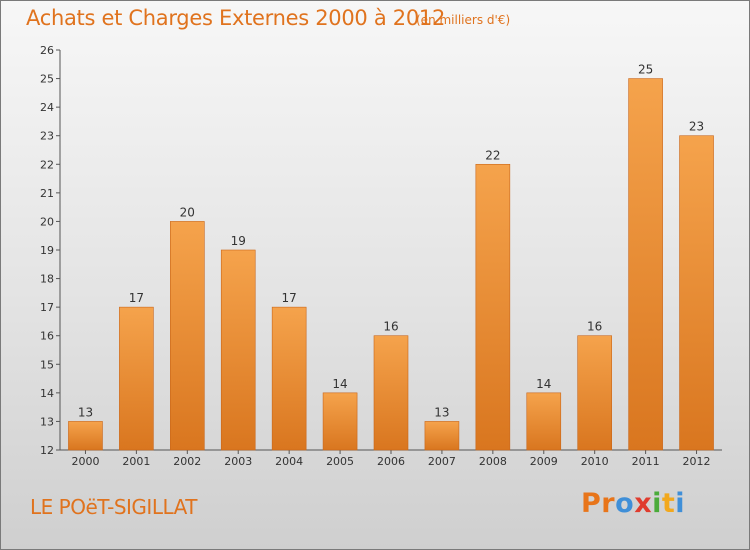 This screenshot has height=550, width=750. Describe the element at coordinates (340, 461) in the screenshot. I see `x-tick-label: 2005` at that location.